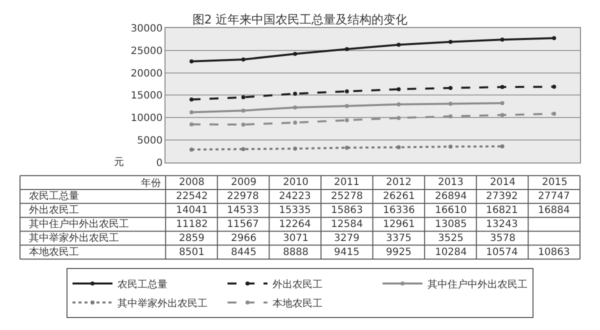 This screenshot has height=330, width=600. What do you see at coordinates (146, 96) in the screenshot?
I see `y-tick-label: 15000` at bounding box center [146, 96].